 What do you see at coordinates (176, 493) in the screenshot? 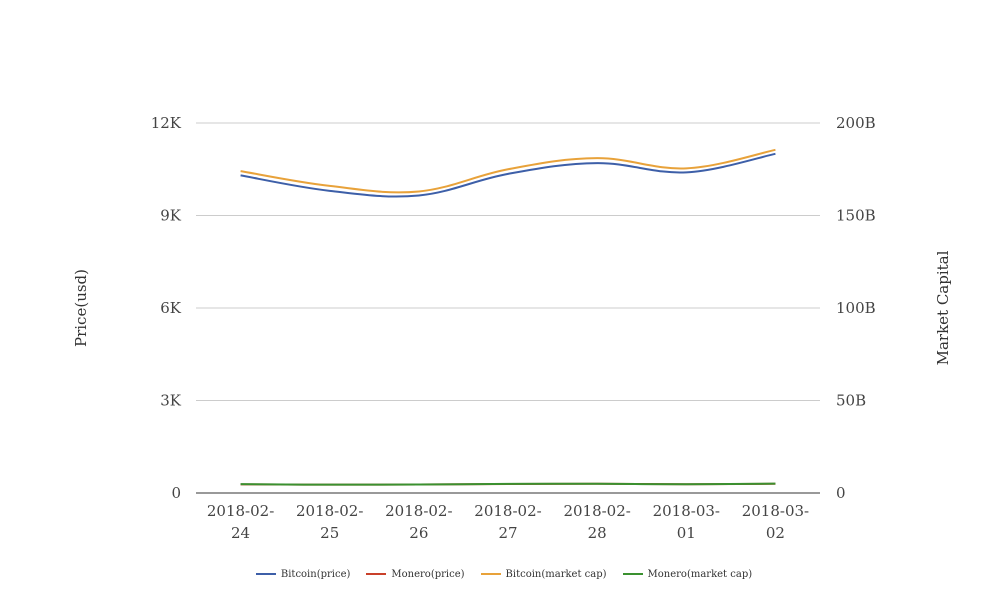
I see `y-left-tick-label: 0` at bounding box center [176, 493].